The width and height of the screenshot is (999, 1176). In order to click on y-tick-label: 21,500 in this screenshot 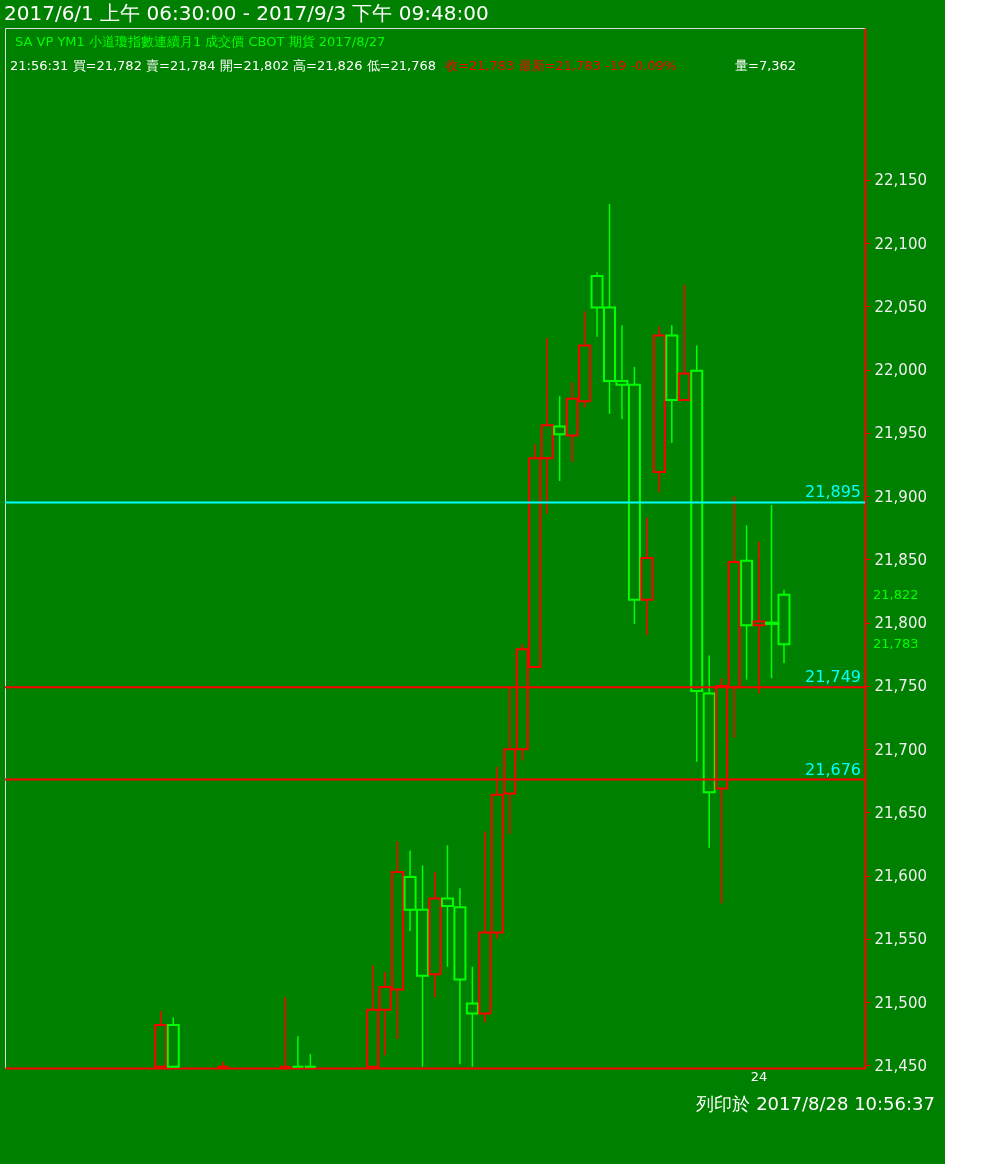, I will do `click(900, 1002)`.